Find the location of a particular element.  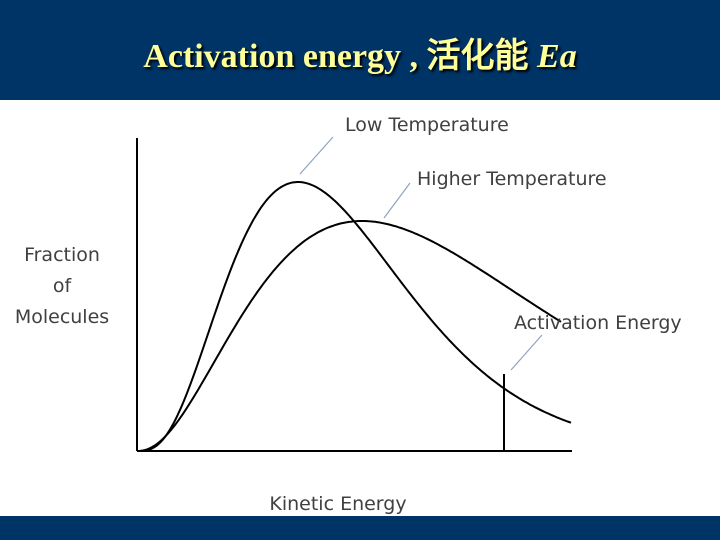

label-higher-temperature: Higher Temperature is located at coordinates (512, 179).